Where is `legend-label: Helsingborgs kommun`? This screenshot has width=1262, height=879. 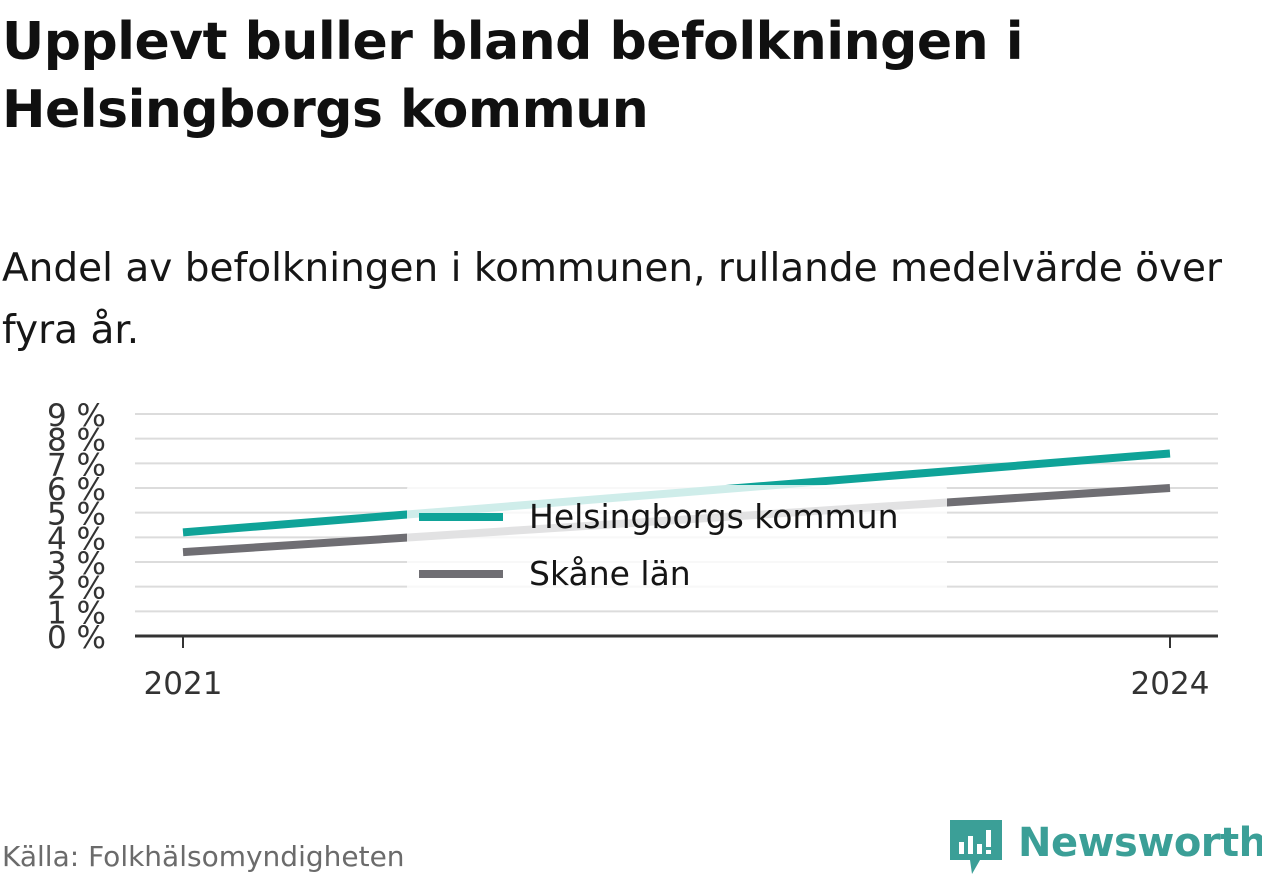 legend-label: Helsingborgs kommun is located at coordinates (714, 516).